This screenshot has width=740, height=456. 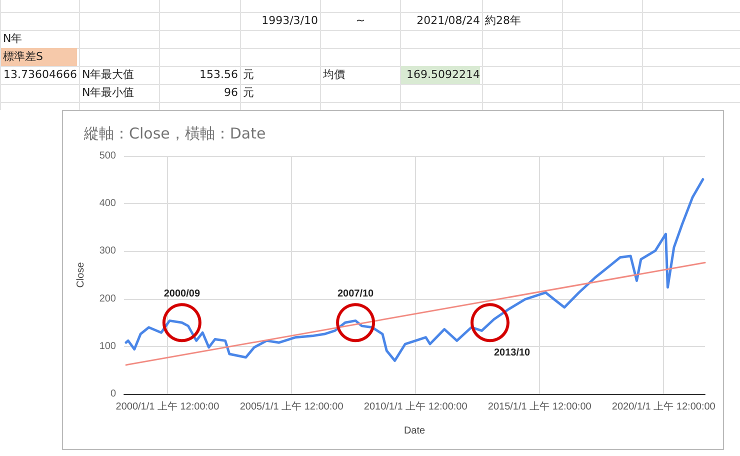 I want to click on text: 約28年, so click(x=503, y=21).